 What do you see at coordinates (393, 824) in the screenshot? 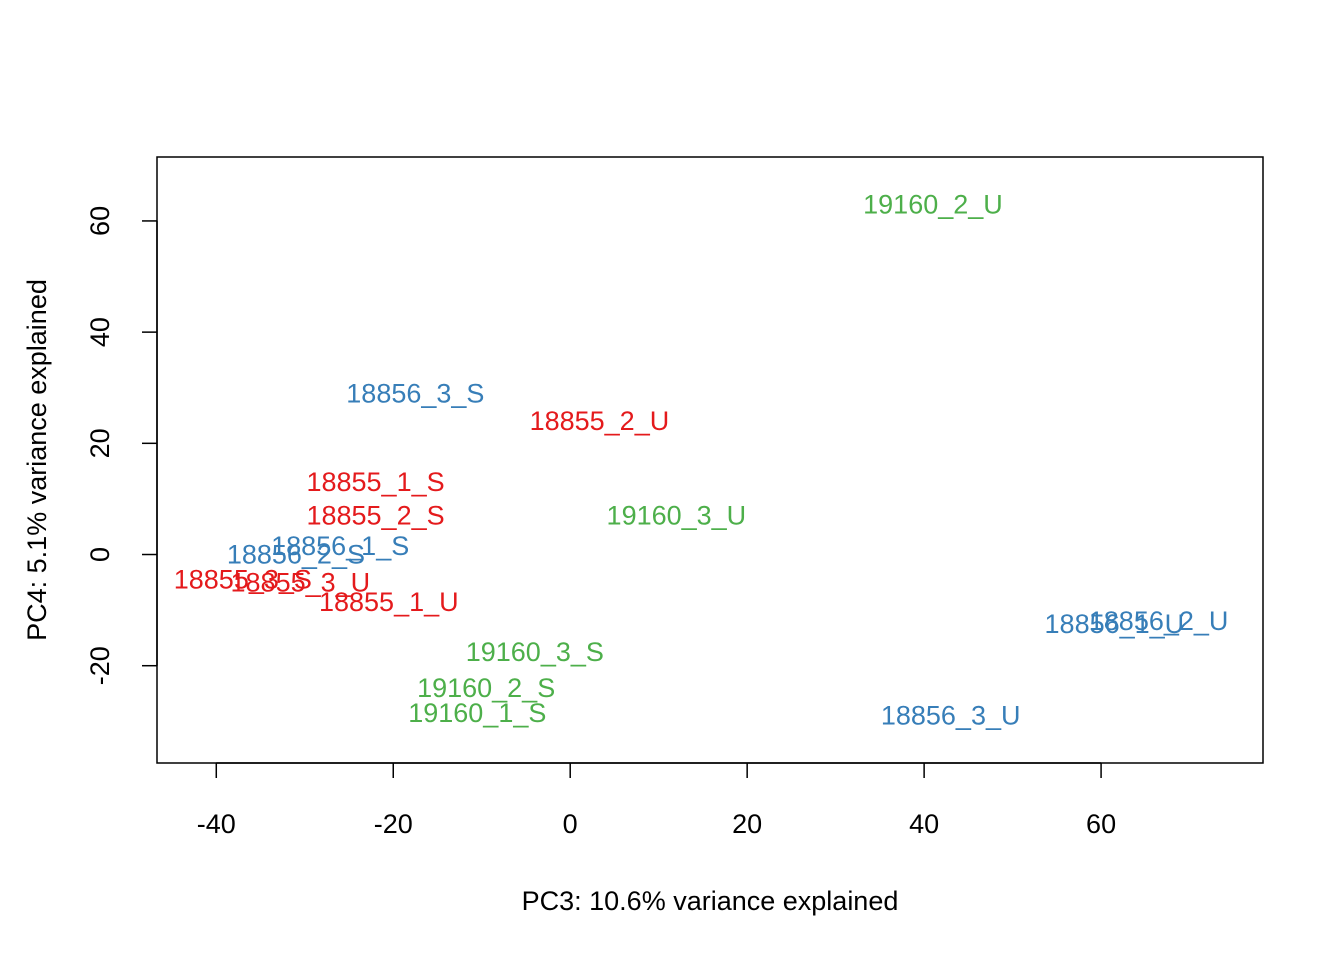
I see `x-tick-label: -20` at bounding box center [393, 824].